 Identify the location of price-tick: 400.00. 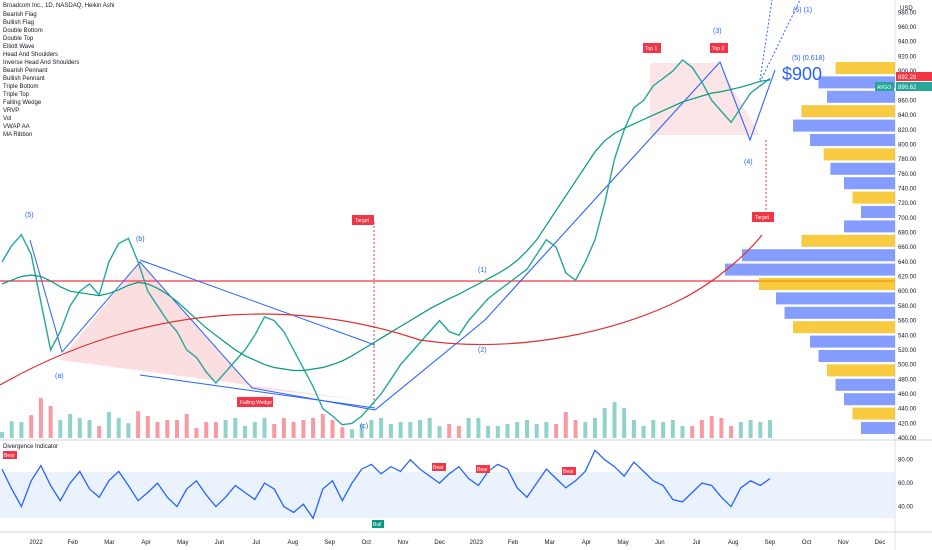
(907, 439).